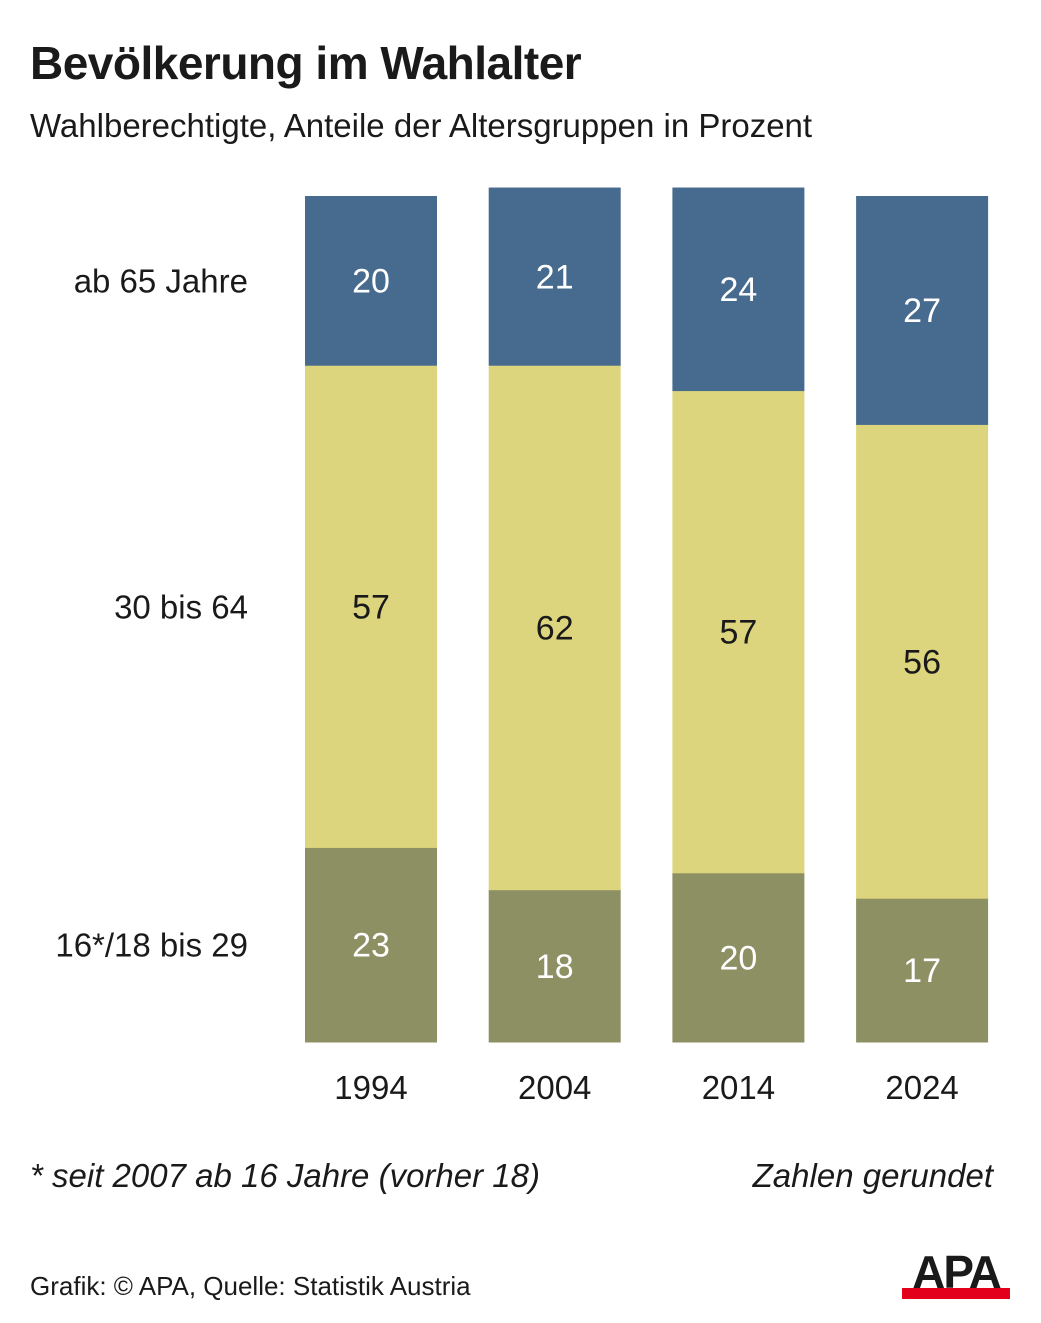 The width and height of the screenshot is (1041, 1323). I want to click on x-tick-labels: 1994 2004 2014 2024, so click(646, 1087).